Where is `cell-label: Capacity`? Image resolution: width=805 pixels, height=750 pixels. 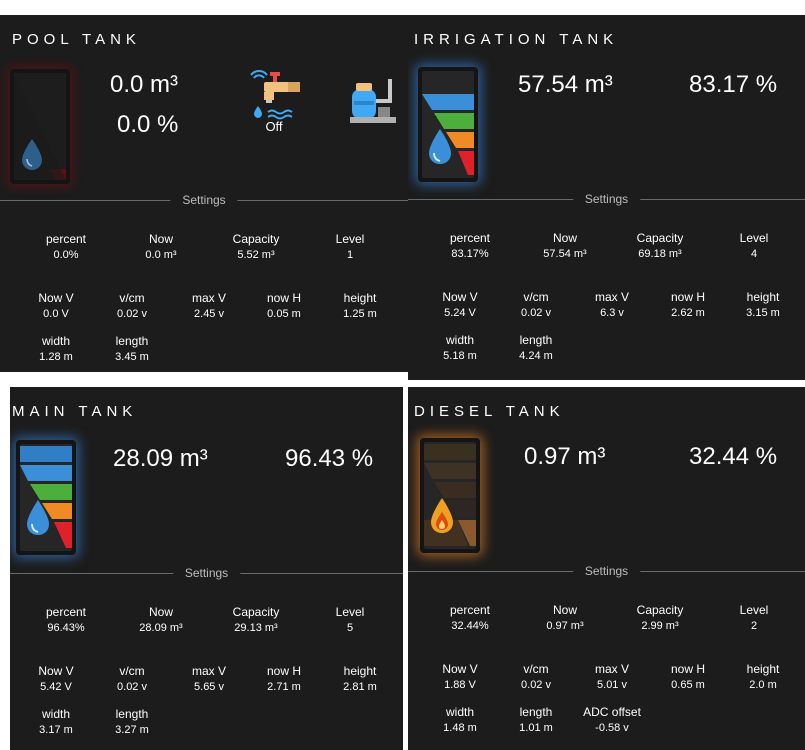 cell-label: Capacity is located at coordinates (256, 612).